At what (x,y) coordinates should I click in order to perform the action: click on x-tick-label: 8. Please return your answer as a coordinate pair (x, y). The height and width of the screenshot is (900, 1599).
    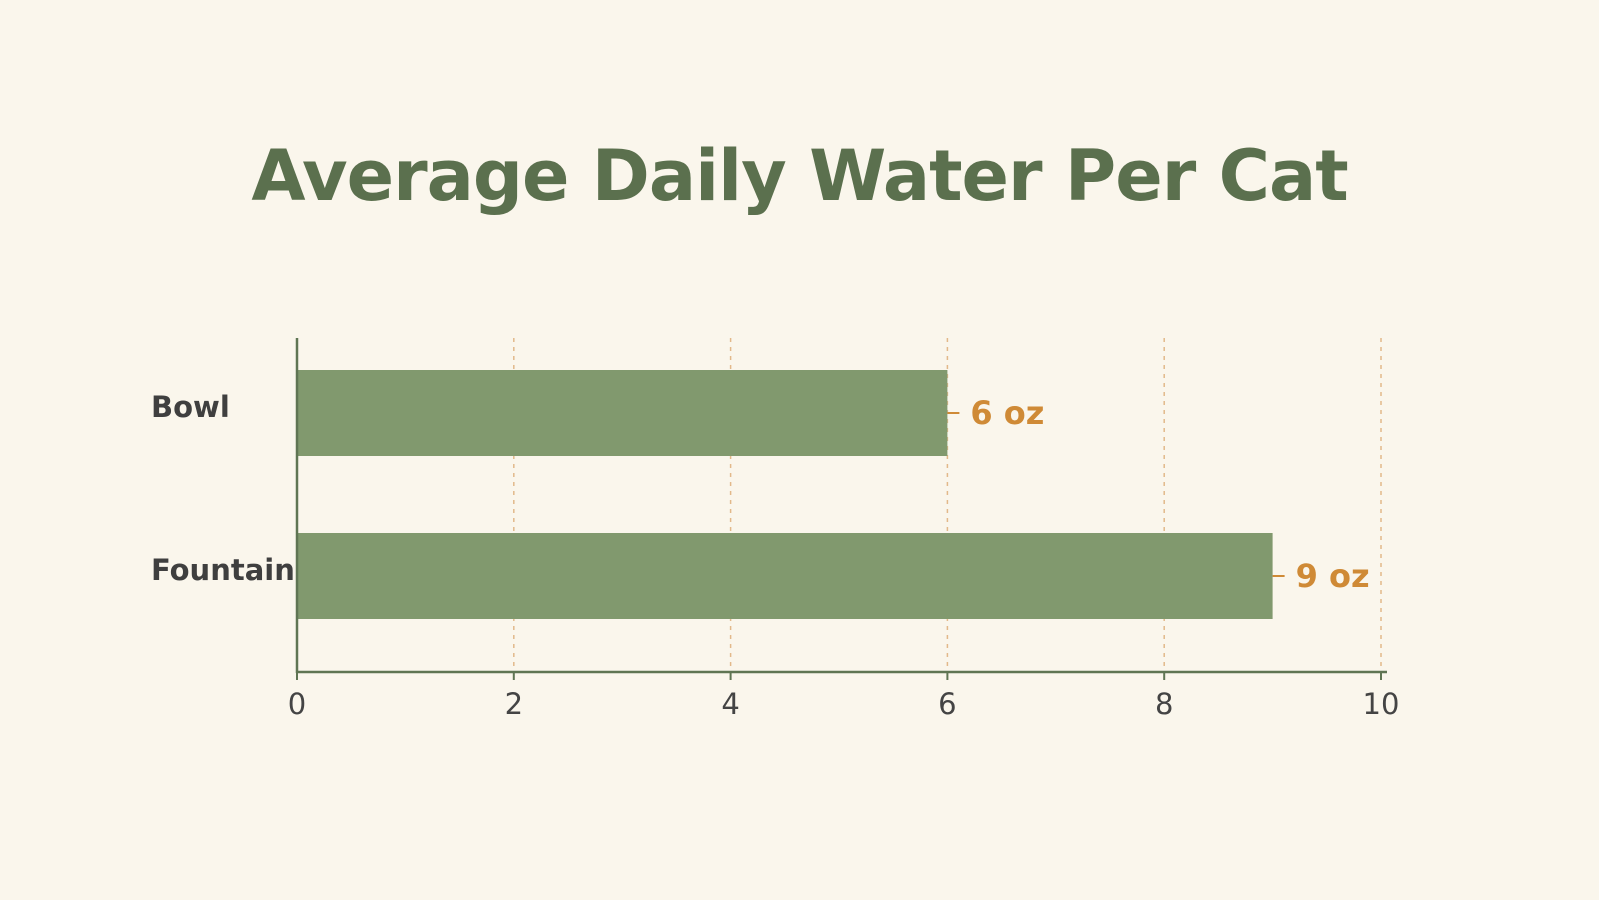
    Looking at the image, I should click on (1164, 704).